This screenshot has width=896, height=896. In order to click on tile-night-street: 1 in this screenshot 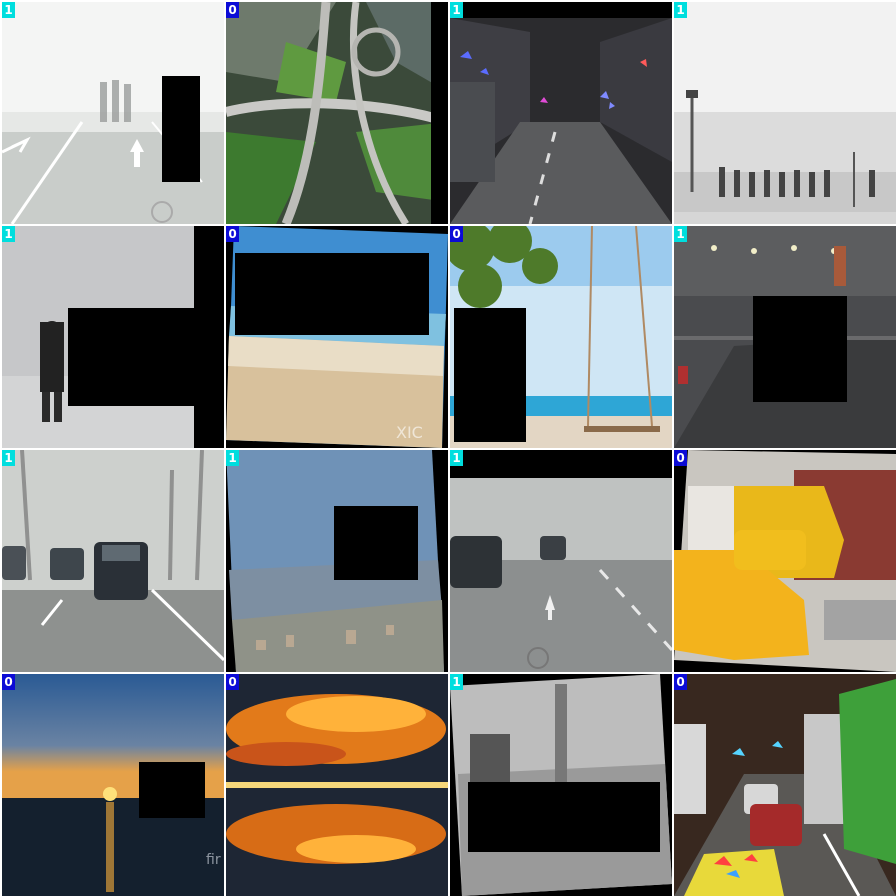, I will do `click(785, 337)`.